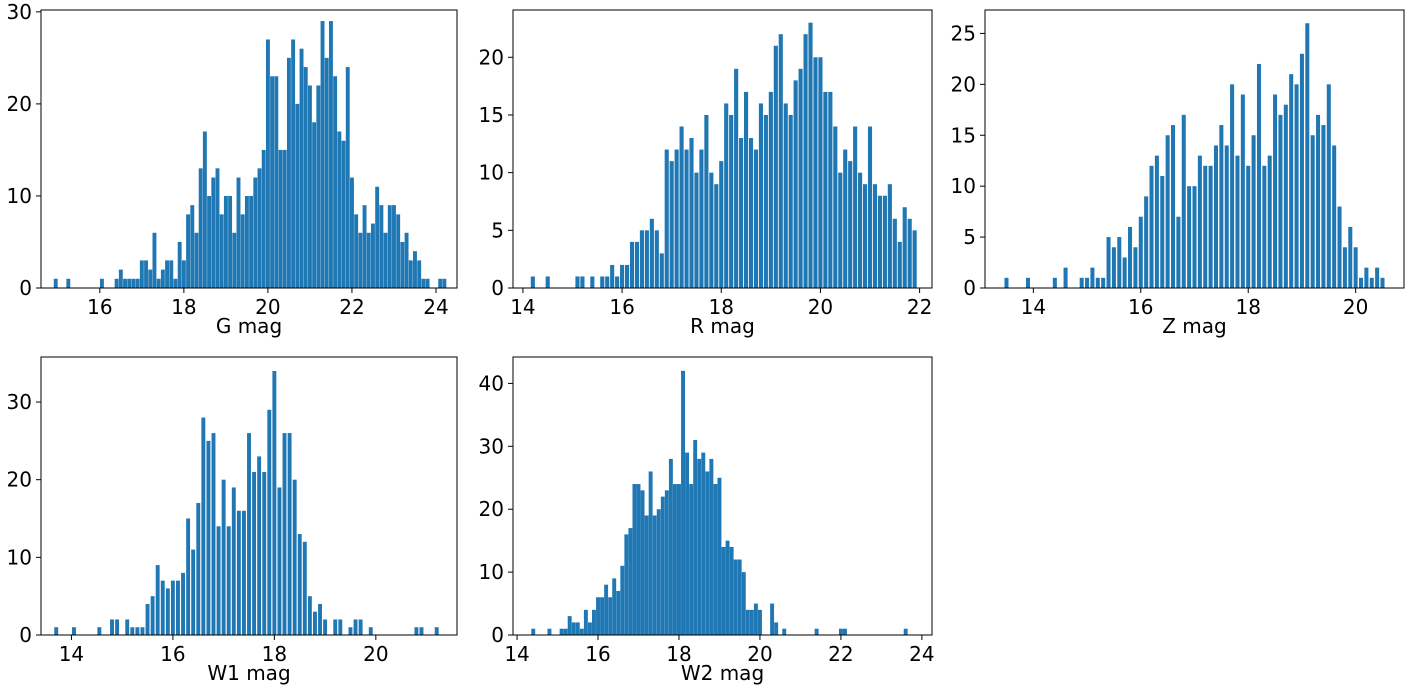  What do you see at coordinates (497, 635) in the screenshot?
I see `y-tick-label: 0` at bounding box center [497, 635].